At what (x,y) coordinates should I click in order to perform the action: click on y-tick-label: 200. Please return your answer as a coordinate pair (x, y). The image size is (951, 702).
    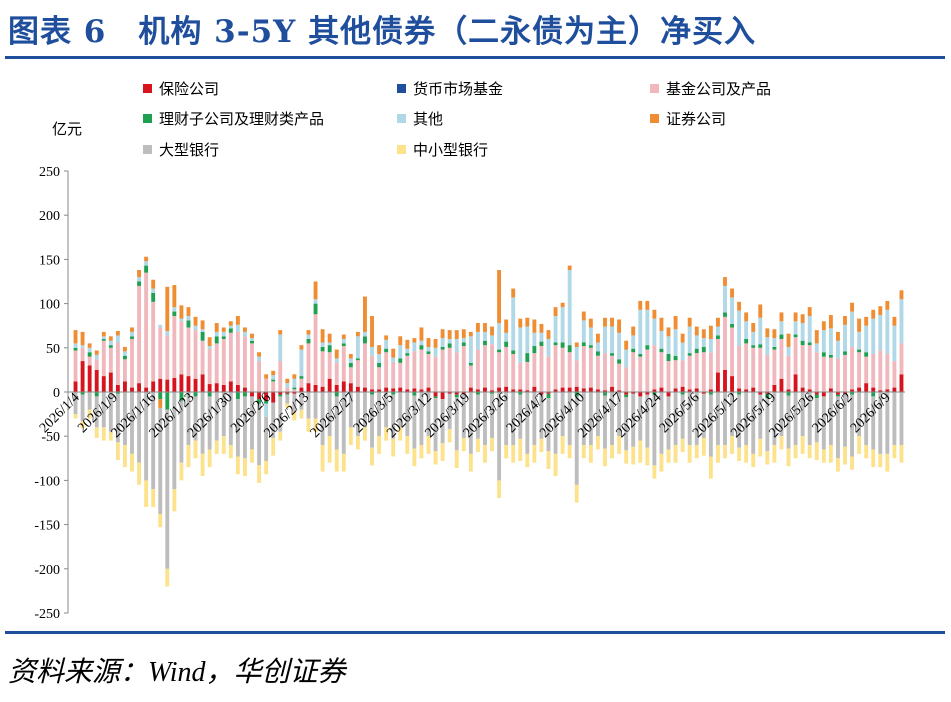
    Looking at the image, I should click on (49, 216).